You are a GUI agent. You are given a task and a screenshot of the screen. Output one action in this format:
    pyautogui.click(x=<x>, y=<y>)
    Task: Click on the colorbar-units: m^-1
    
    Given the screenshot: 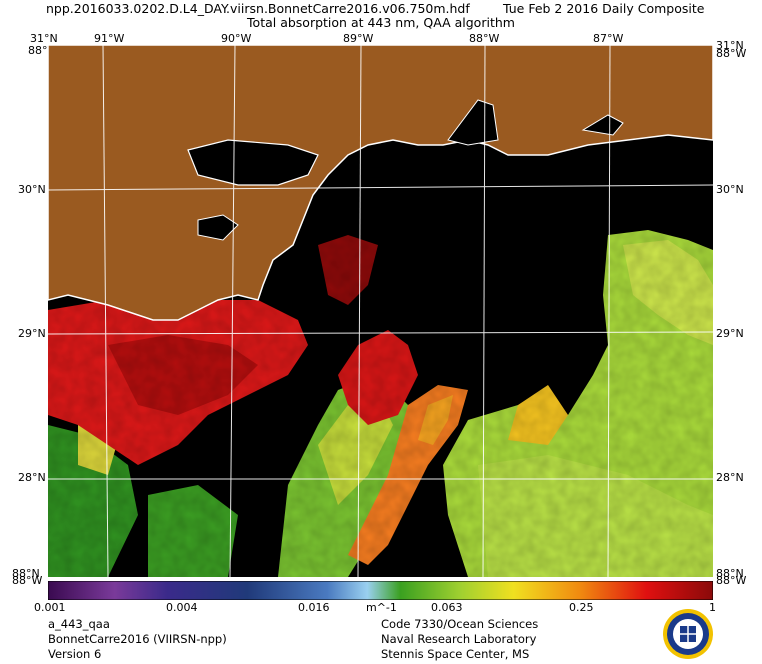 What is the action you would take?
    pyautogui.click(x=381, y=607)
    